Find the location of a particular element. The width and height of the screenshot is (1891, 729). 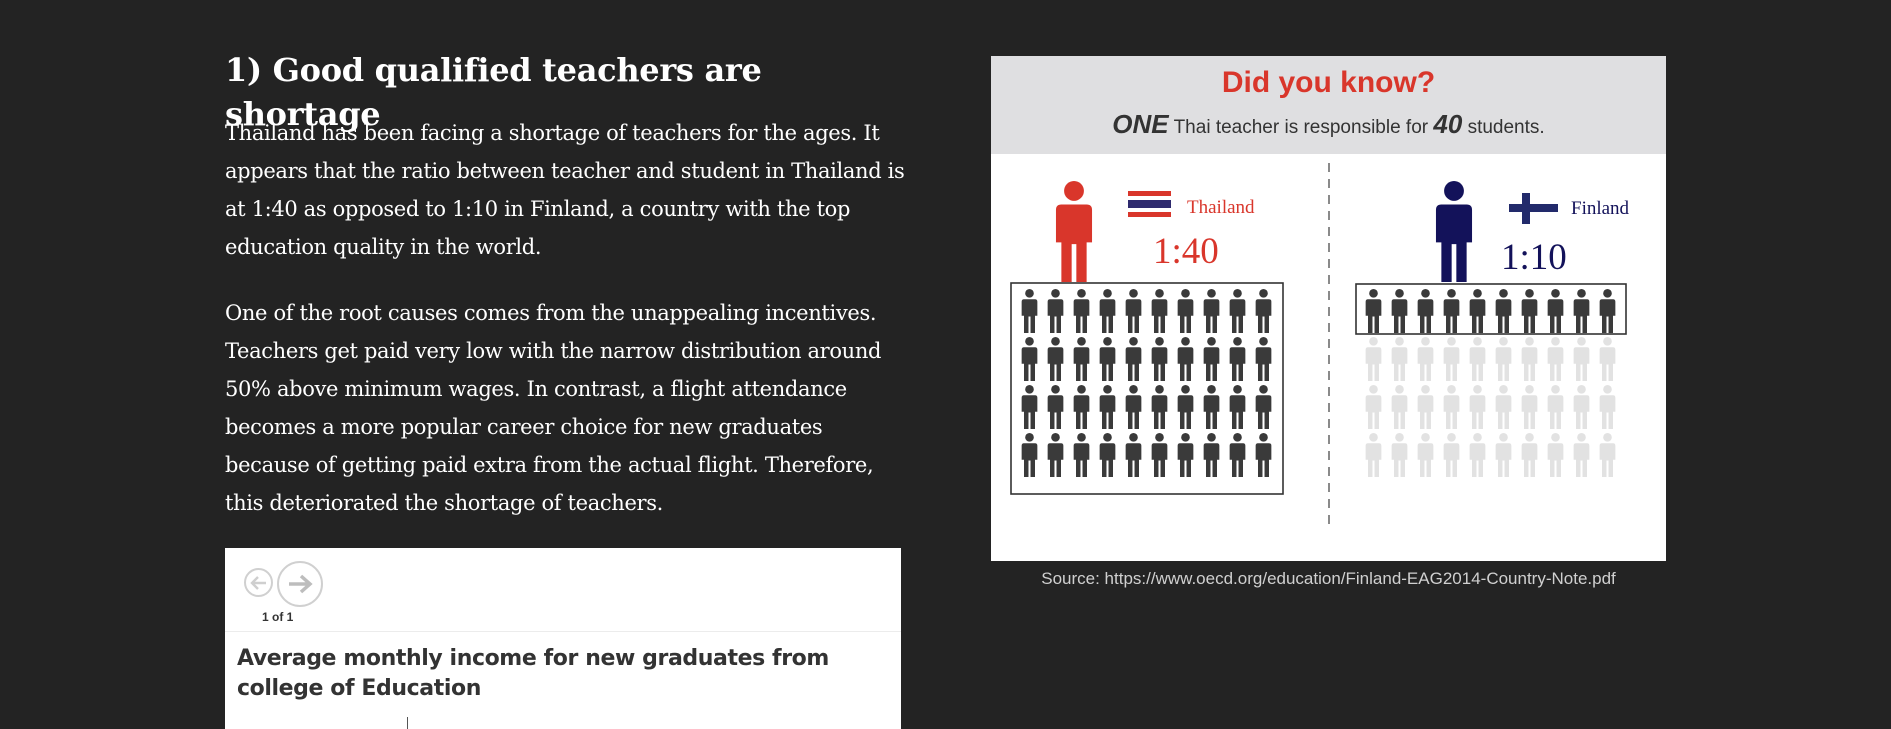

finland-flag-icon is located at coordinates (1533, 208).